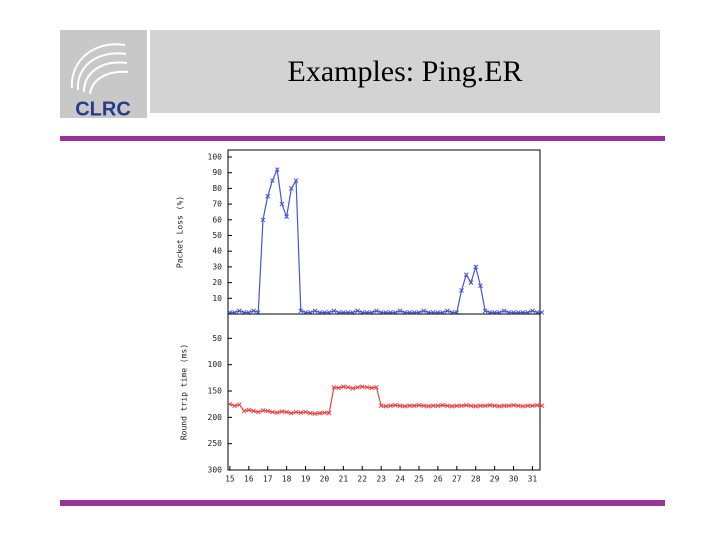 The height and width of the screenshot is (540, 720). I want to click on x-tick-label: 29, so click(495, 479).